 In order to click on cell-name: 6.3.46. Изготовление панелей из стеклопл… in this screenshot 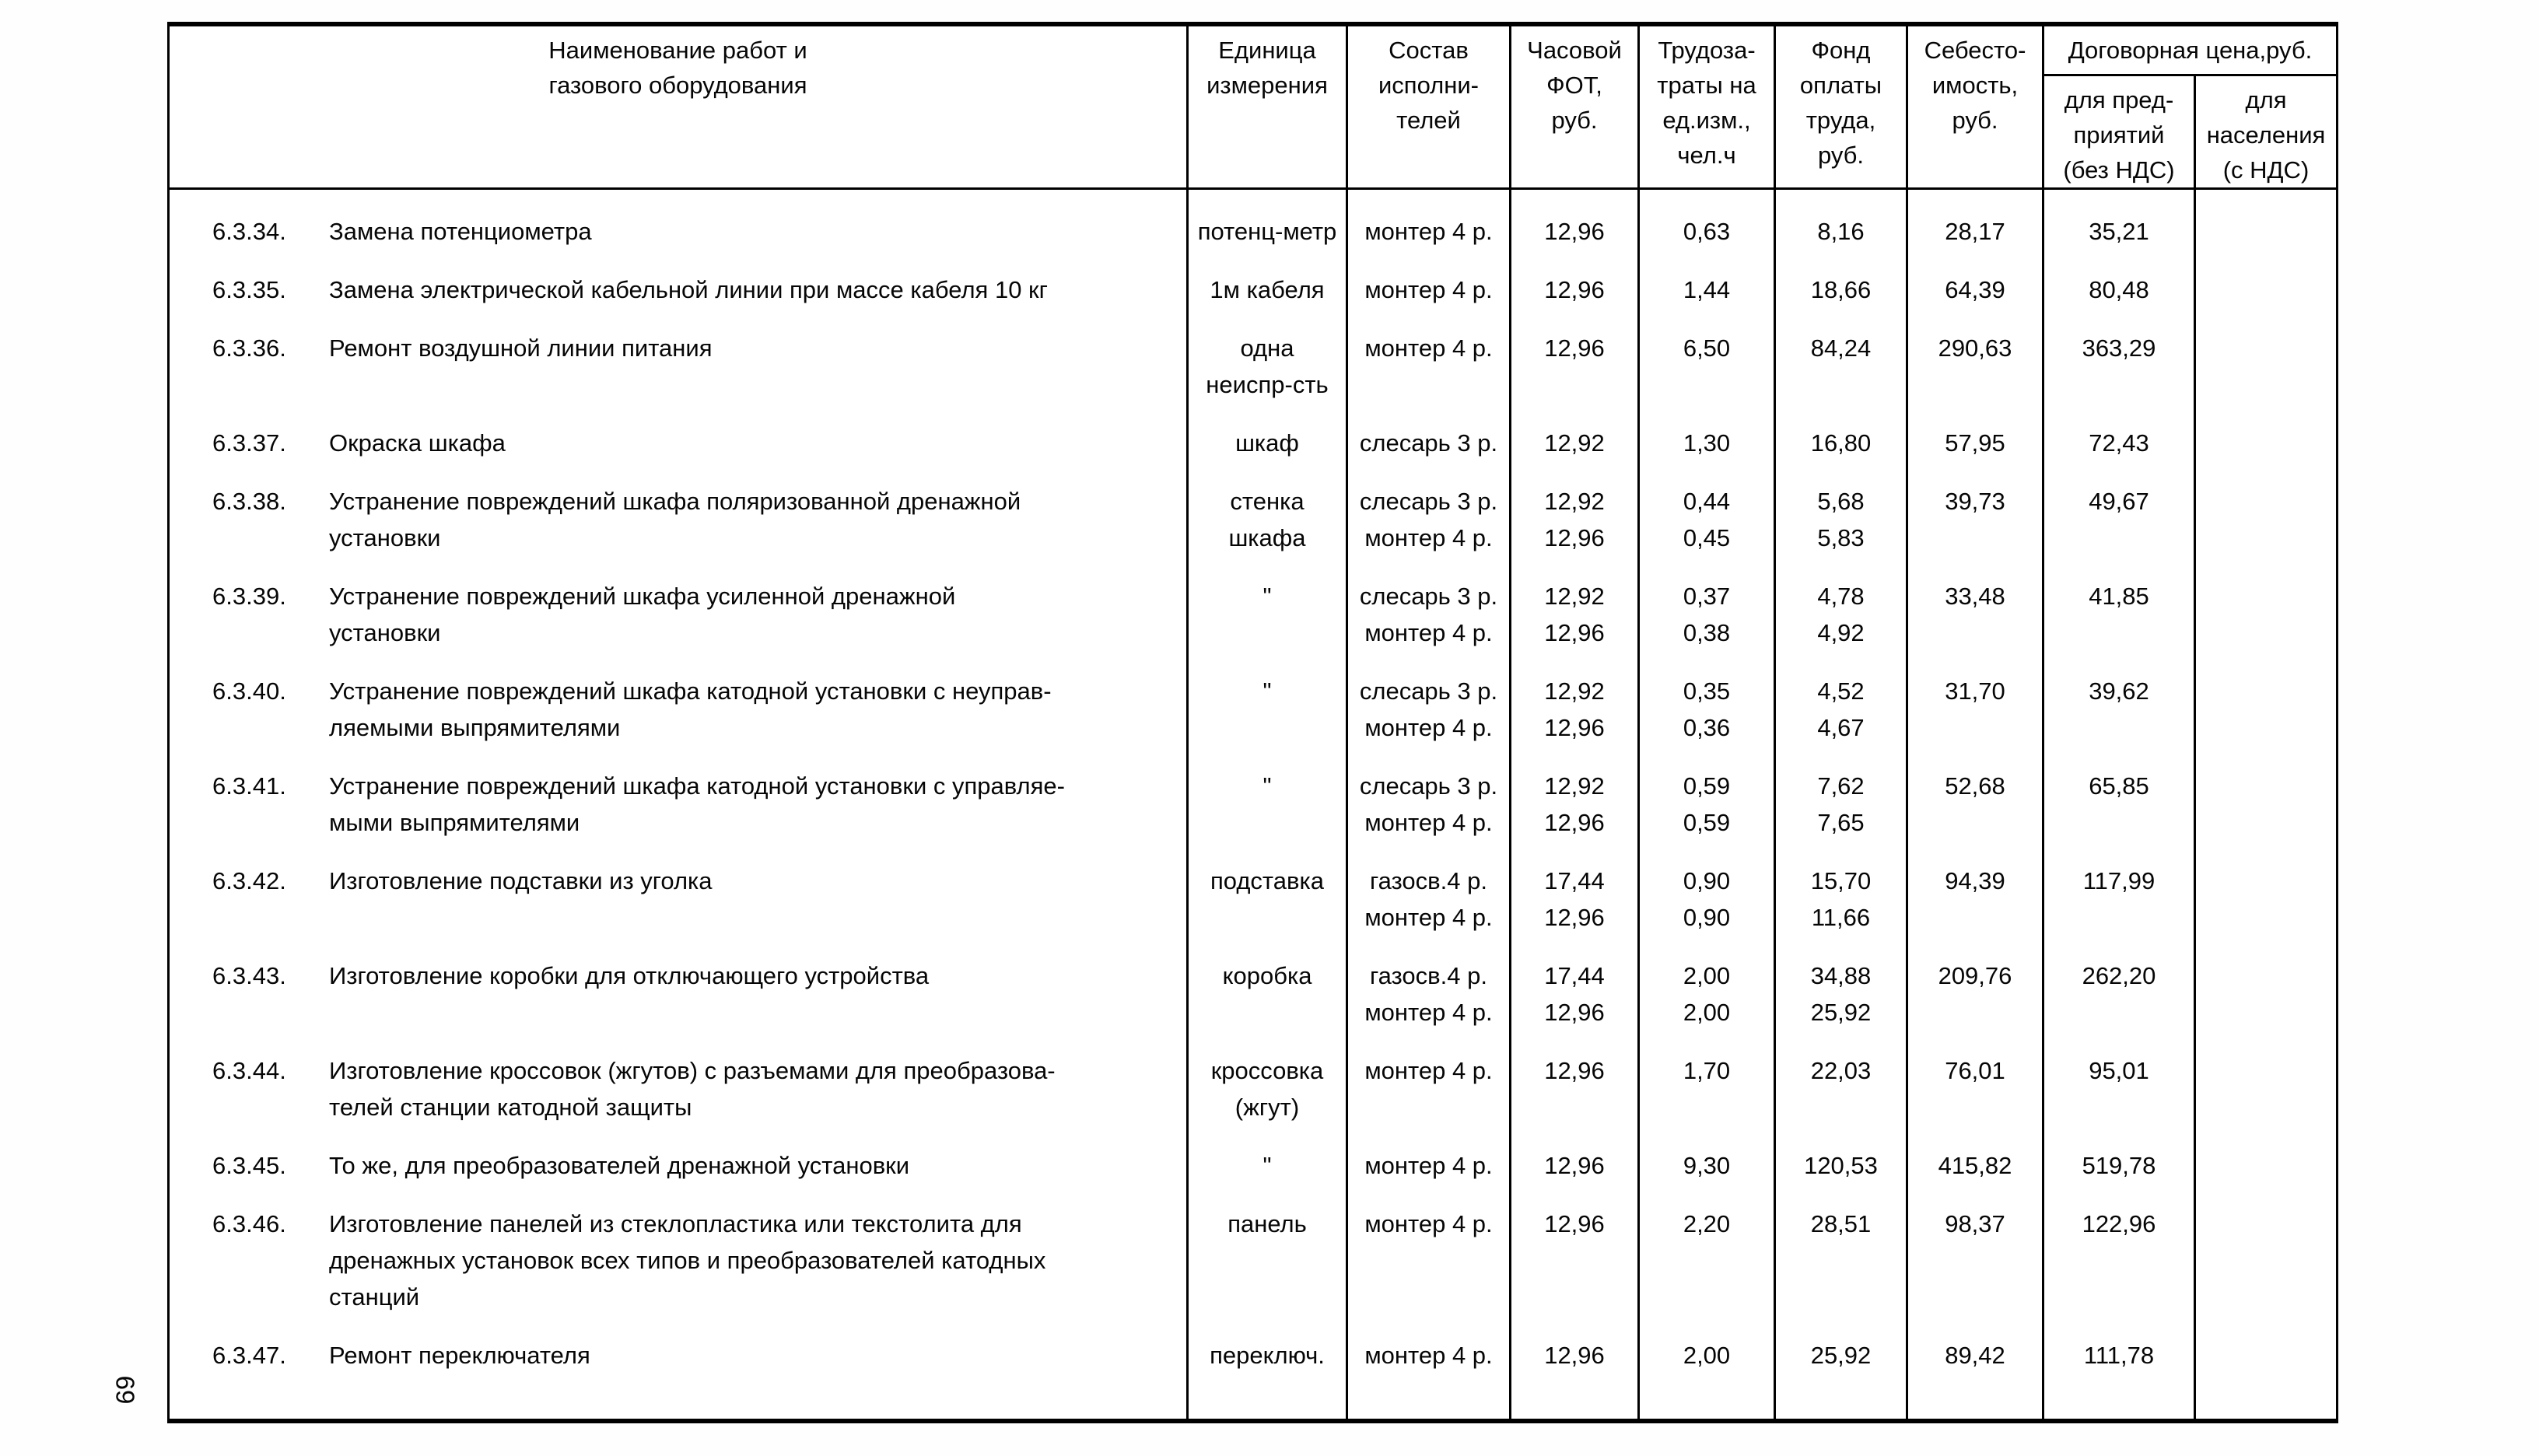, I will do `click(679, 1272)`.